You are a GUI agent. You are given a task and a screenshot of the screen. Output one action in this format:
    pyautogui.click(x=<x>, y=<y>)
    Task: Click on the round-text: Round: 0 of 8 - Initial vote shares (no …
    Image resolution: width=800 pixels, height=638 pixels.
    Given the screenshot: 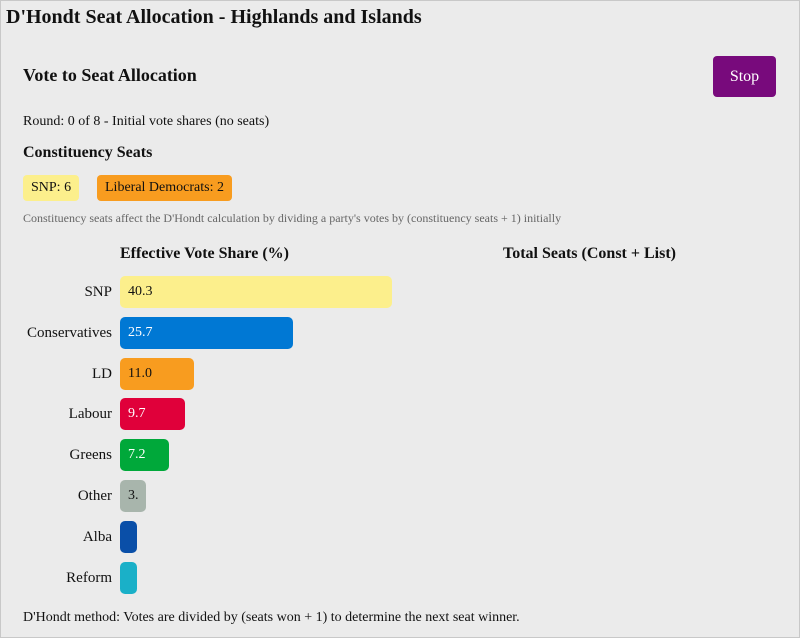 What is the action you would take?
    pyautogui.click(x=146, y=121)
    